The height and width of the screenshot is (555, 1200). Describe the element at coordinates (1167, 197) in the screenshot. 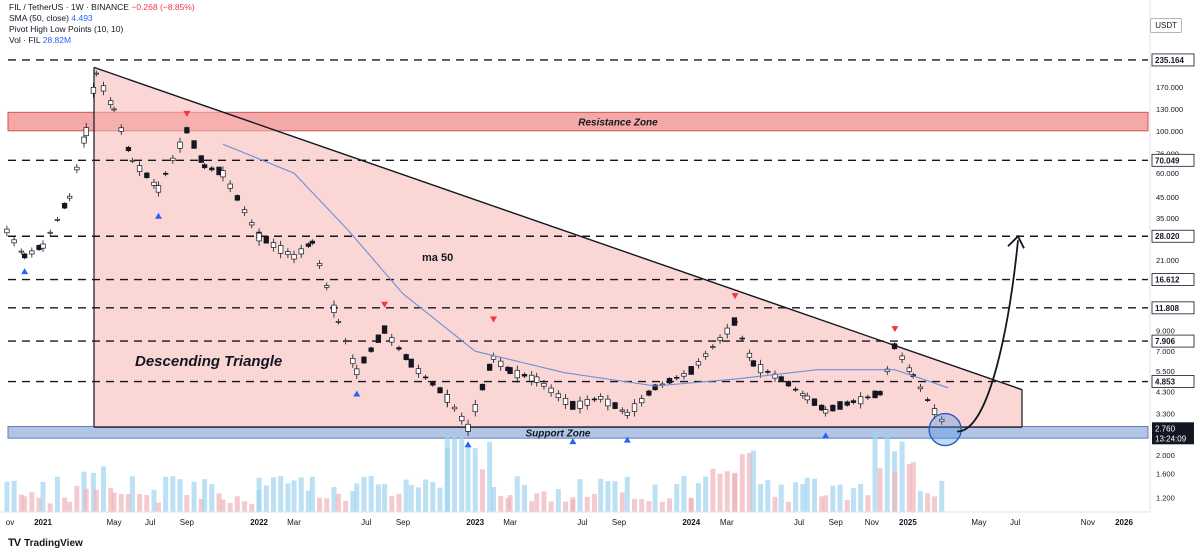

I see `price-tick-label: 45.000` at that location.